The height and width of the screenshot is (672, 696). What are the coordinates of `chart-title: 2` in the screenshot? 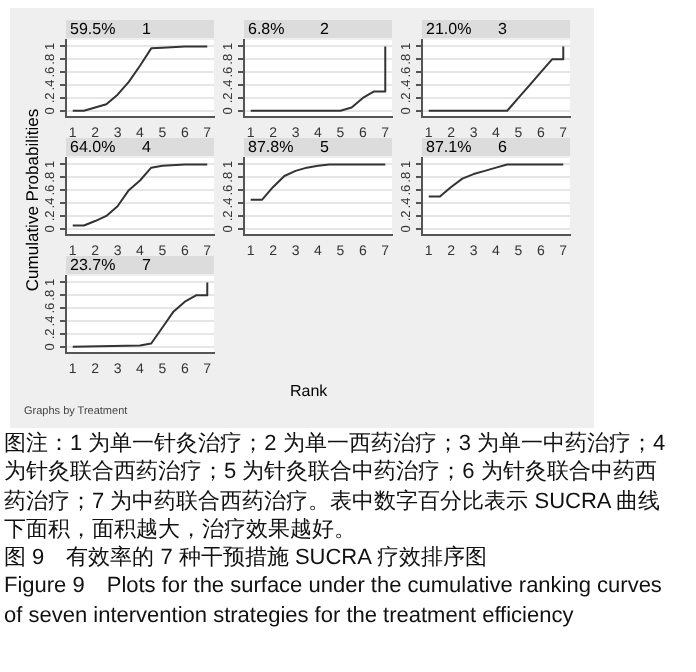 It's located at (324, 29).